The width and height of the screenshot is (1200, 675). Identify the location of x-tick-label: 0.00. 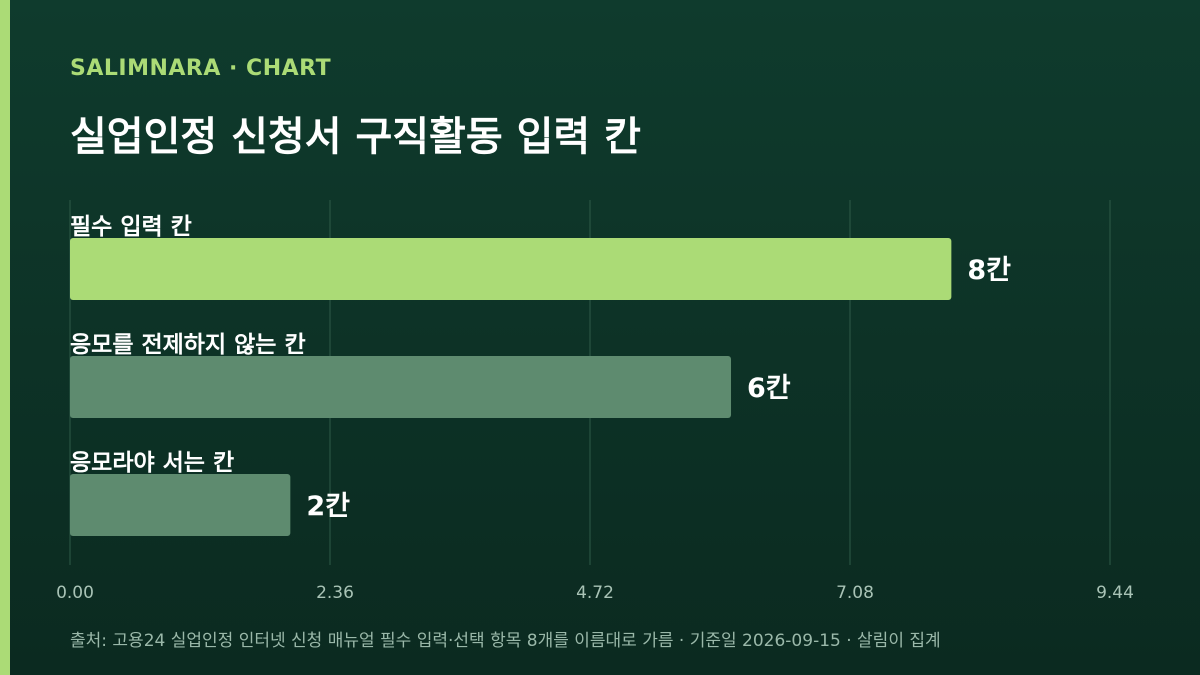
(75, 593).